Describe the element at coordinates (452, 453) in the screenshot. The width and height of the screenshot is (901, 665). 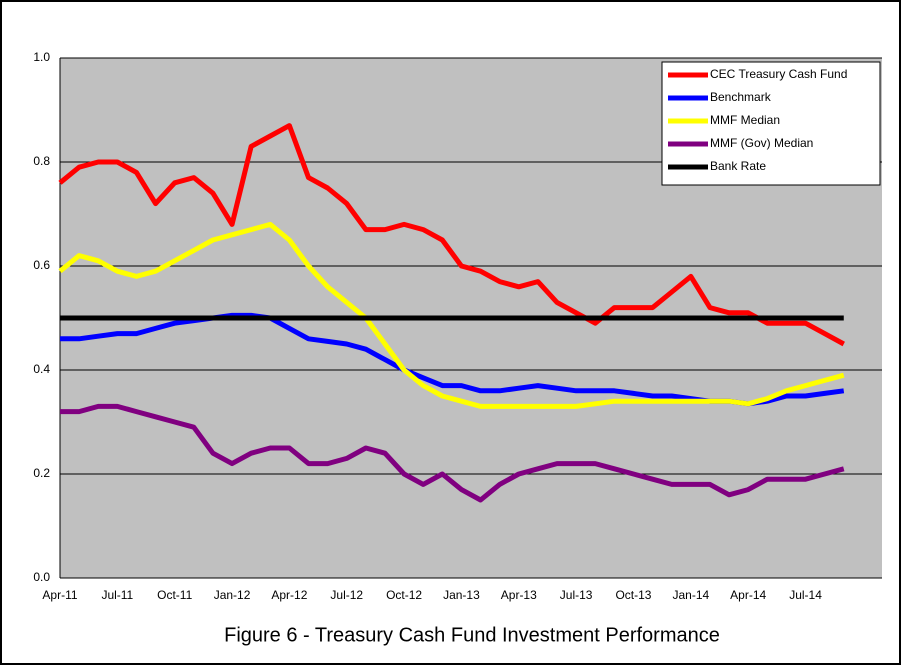
I see `series-line` at that location.